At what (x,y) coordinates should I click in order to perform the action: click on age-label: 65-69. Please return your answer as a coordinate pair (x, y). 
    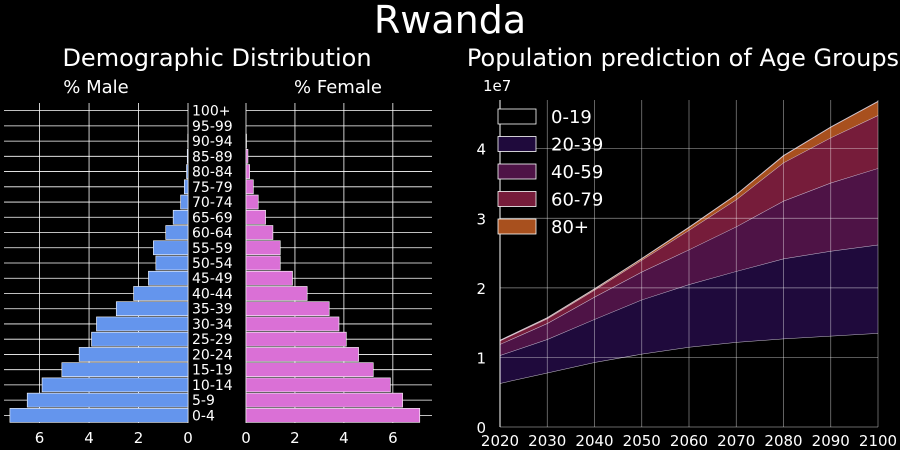
    Looking at the image, I should click on (212, 218).